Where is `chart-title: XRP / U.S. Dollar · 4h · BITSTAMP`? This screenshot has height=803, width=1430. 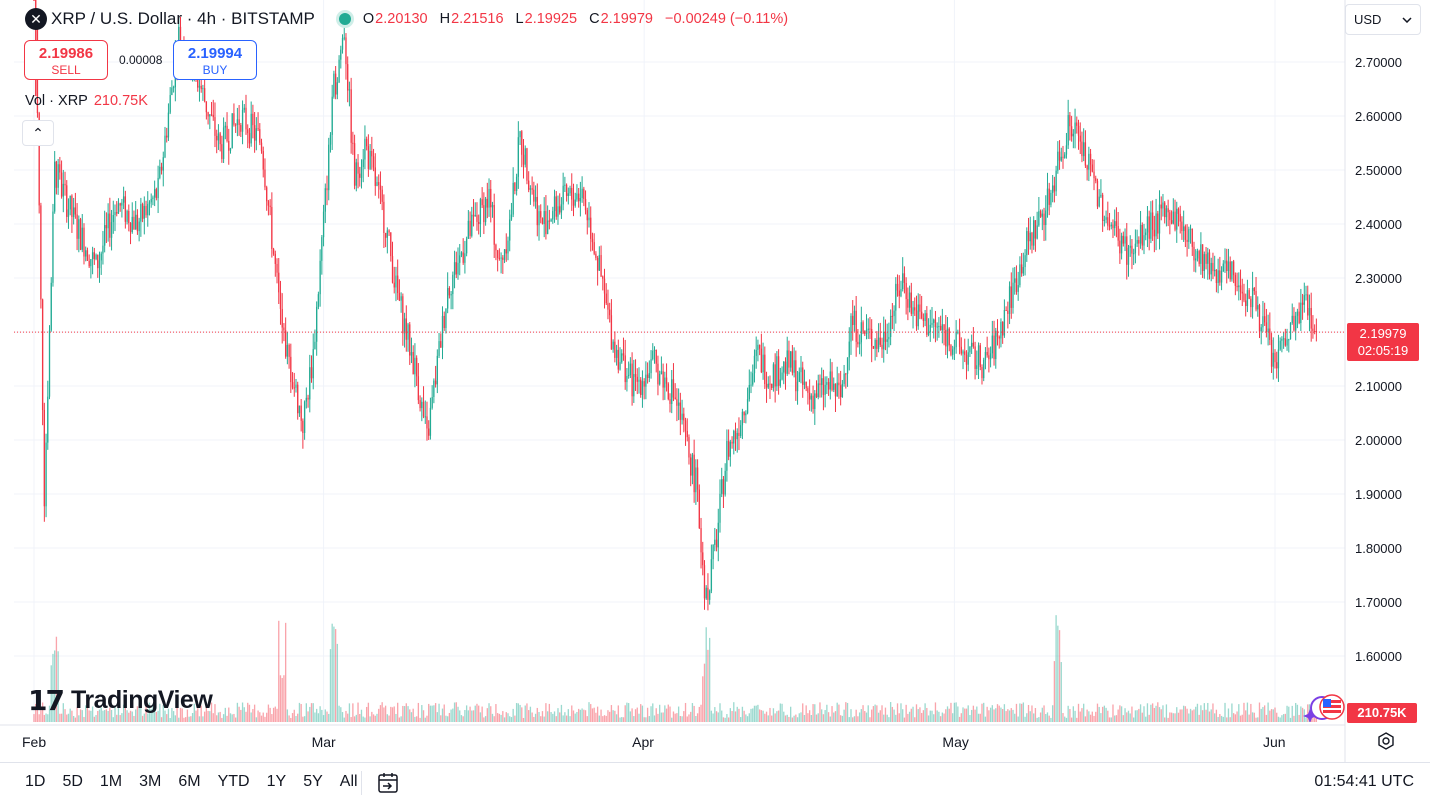
chart-title: XRP / U.S. Dollar · 4h · BITSTAMP is located at coordinates (183, 18).